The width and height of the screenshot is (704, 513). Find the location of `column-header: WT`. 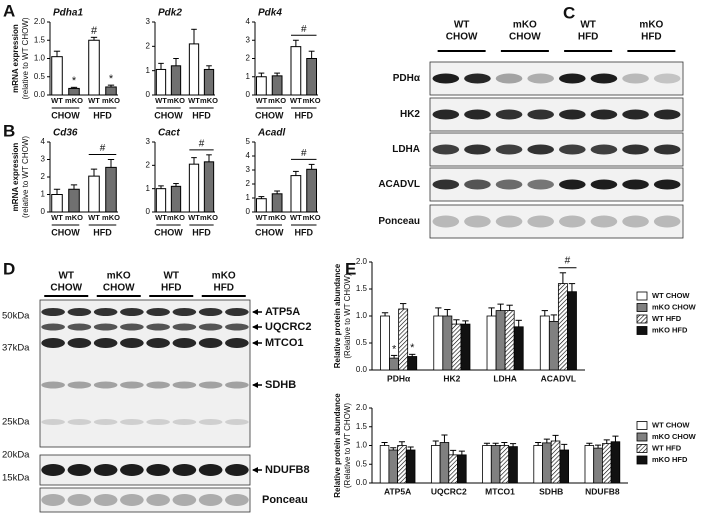

column-header: WT is located at coordinates (66, 276).